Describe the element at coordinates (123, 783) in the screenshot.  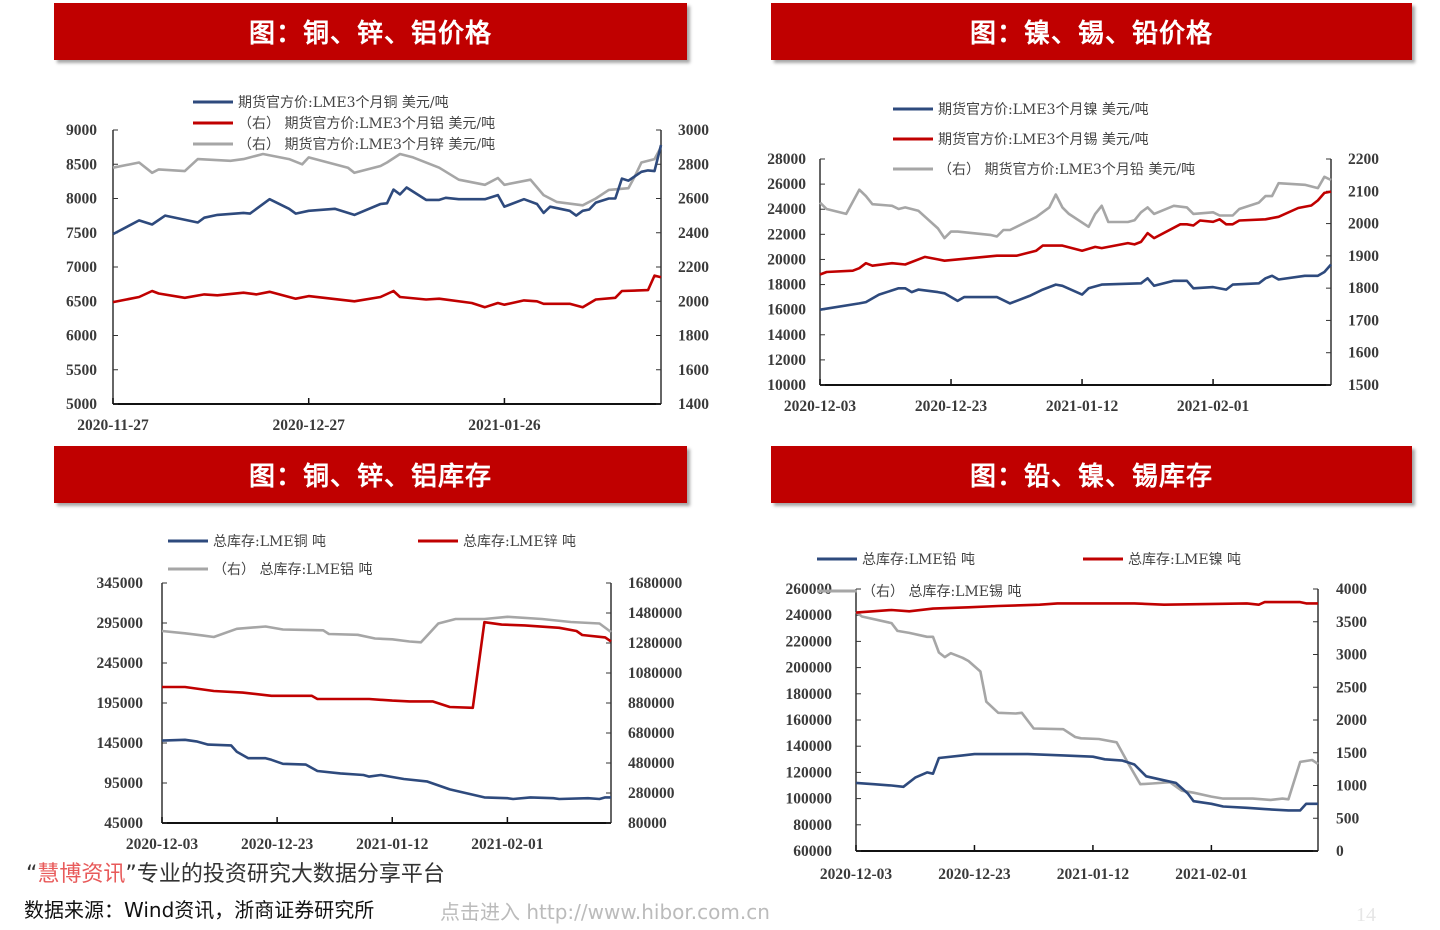
I see `y-tick-label-left: 95000` at that location.